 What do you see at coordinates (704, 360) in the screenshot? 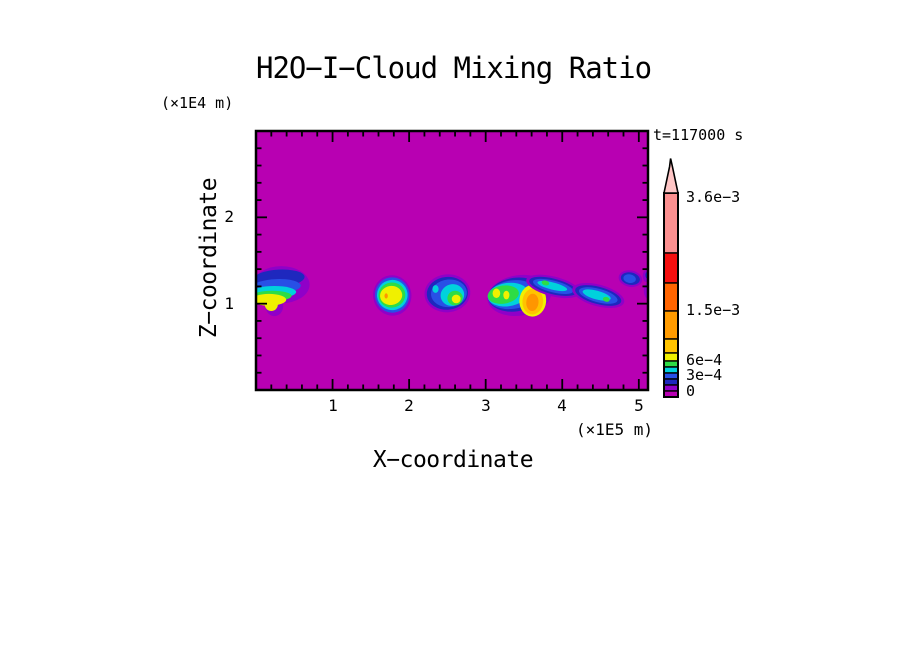
I see `colorbar-label-6e4: 6e−4` at bounding box center [704, 360].